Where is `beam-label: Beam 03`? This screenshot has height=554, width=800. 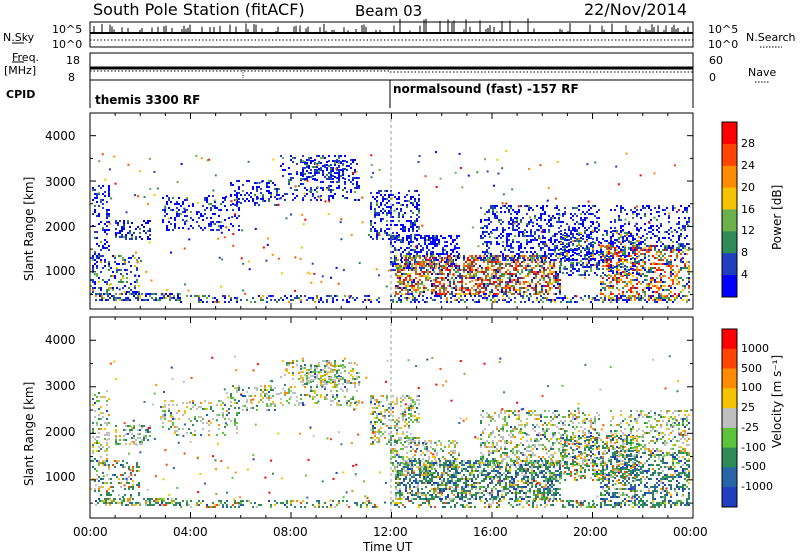 beam-label: Beam 03 is located at coordinates (389, 11).